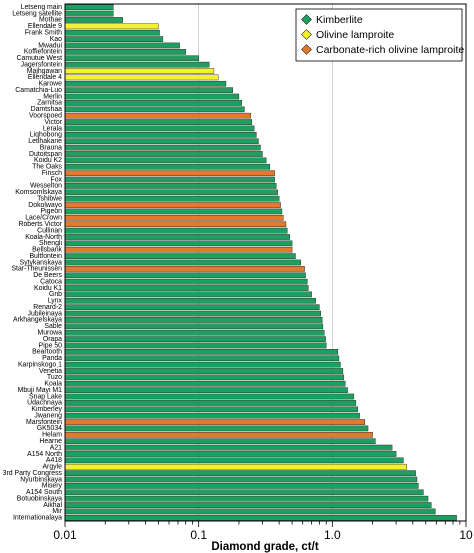  I want to click on legend-box, so click(379, 35).